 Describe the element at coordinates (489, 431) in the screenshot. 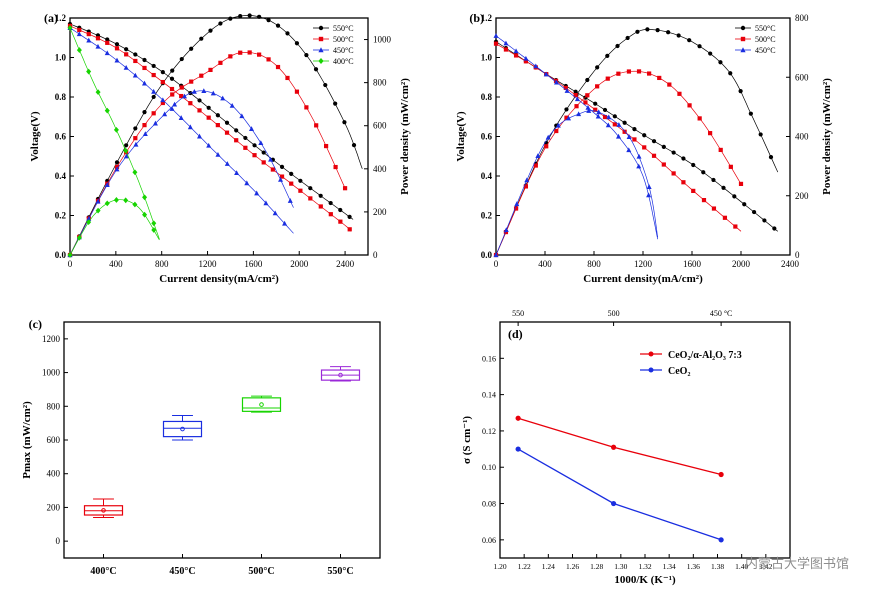

I see `y-tick-label: 0.12` at that location.